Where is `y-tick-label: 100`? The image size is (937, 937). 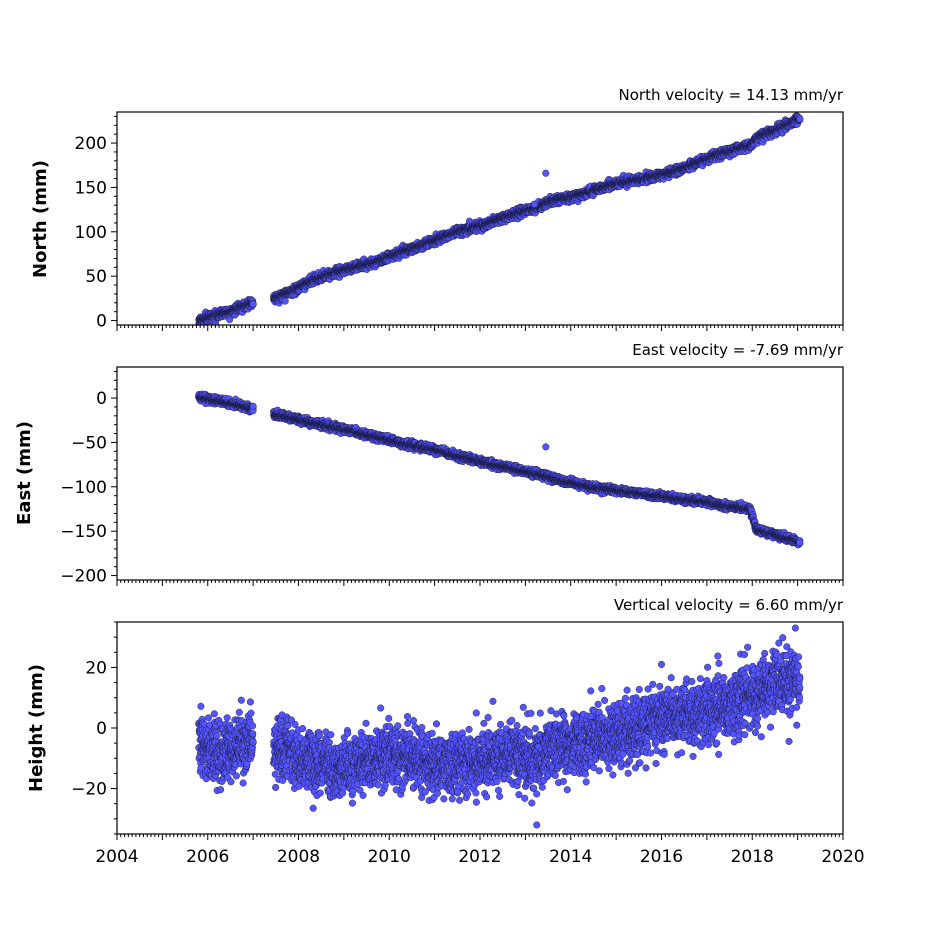 y-tick-label: 100 is located at coordinates (91, 233).